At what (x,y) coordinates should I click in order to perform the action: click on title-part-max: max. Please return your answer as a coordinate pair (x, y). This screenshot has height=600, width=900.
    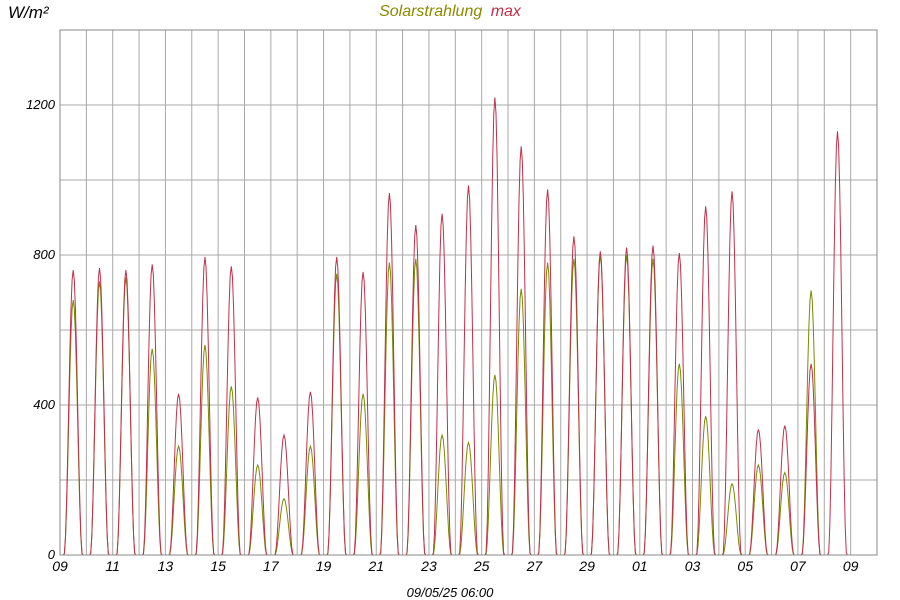
    Looking at the image, I should click on (506, 11).